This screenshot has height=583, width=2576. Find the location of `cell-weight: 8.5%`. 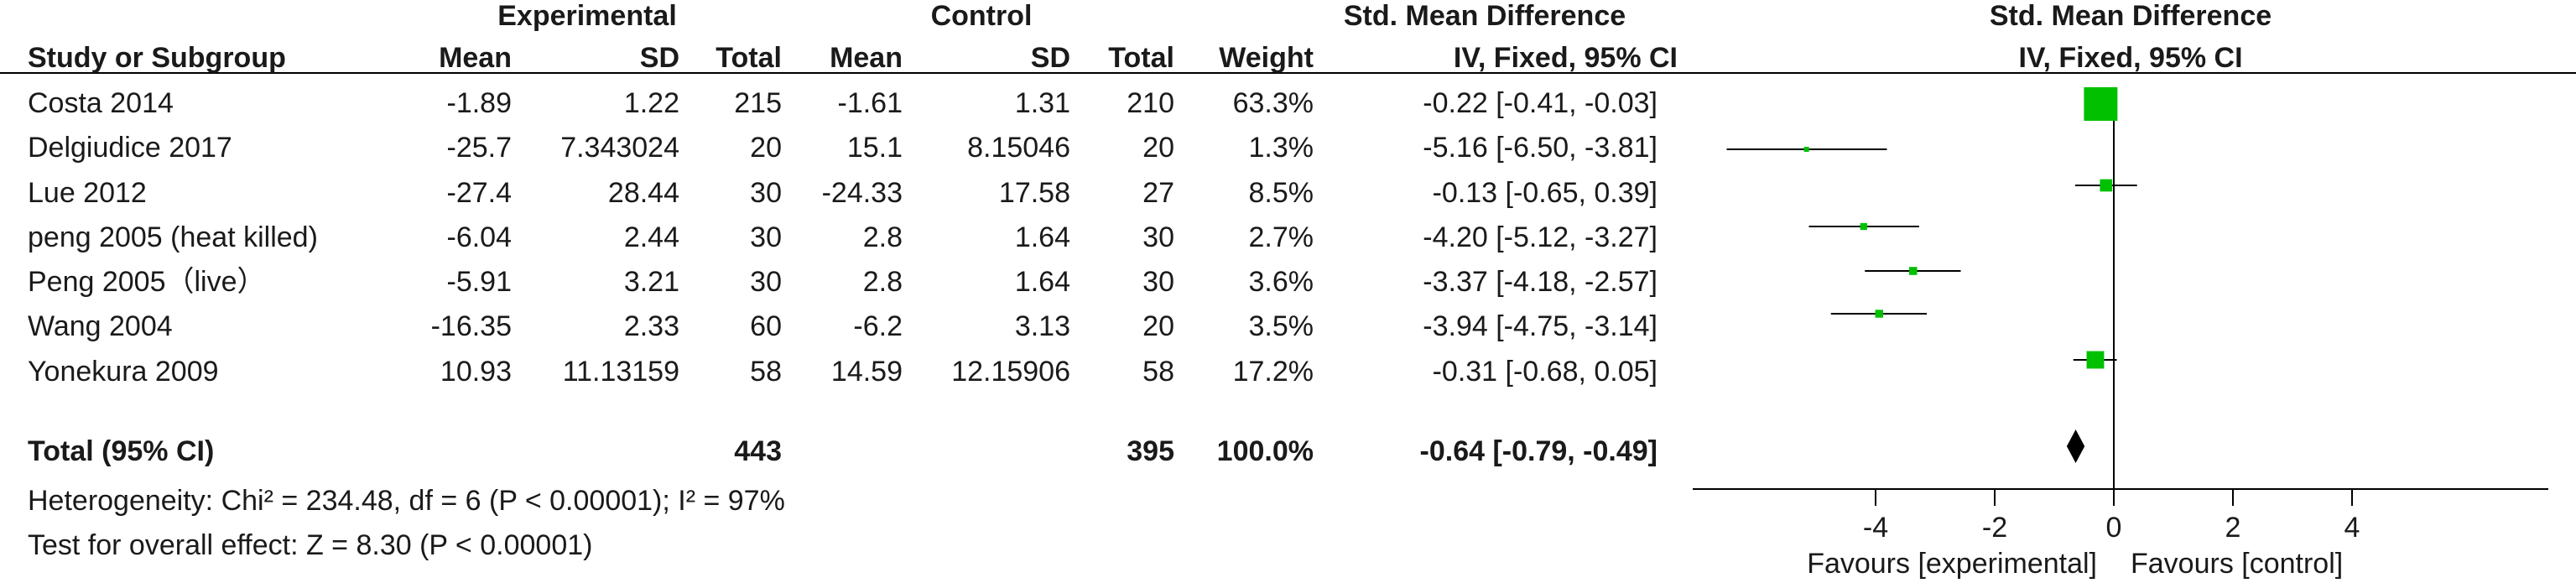

cell-weight: 8.5% is located at coordinates (1281, 193).